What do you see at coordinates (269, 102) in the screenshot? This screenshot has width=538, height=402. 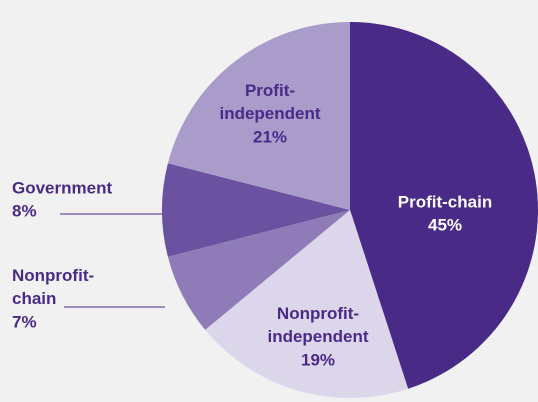 I see `slice-label: Profit-independent` at bounding box center [269, 102].